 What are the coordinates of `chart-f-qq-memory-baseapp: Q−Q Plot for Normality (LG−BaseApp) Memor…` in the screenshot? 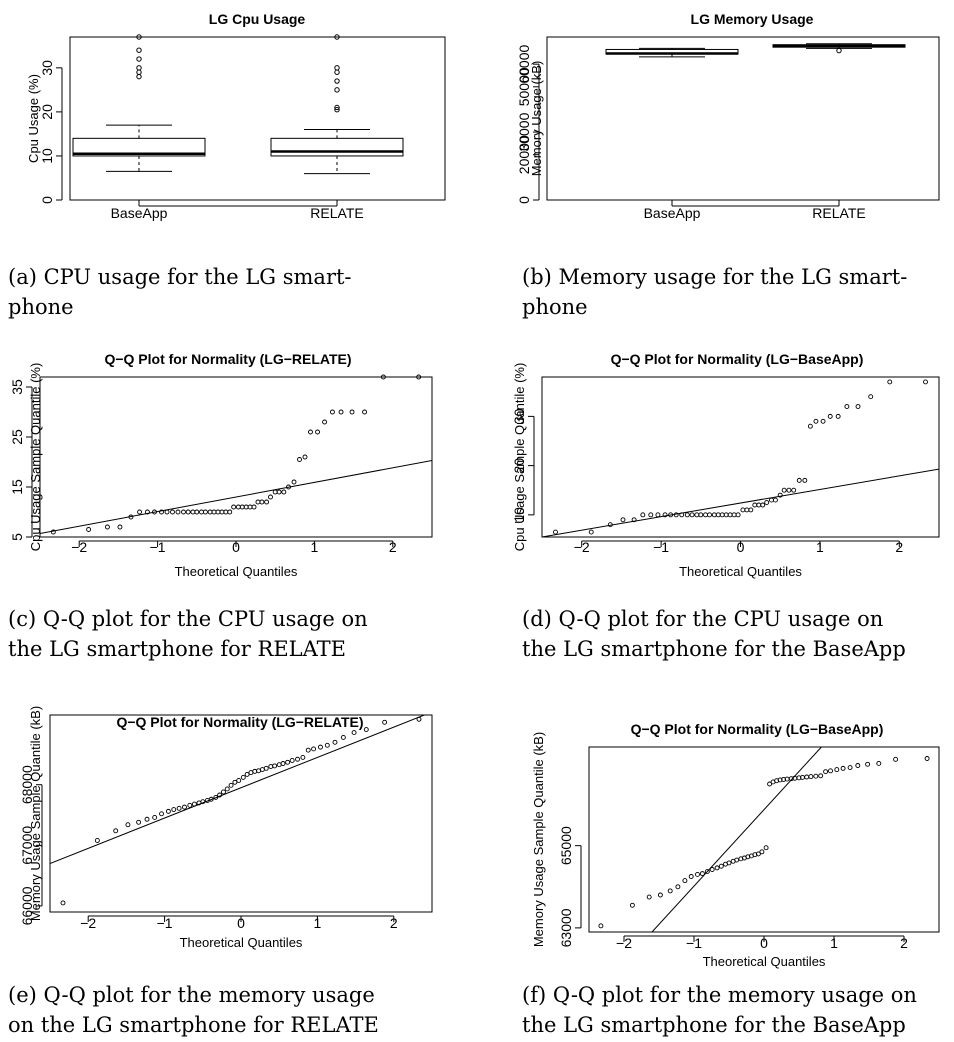 It's located at (715, 834).